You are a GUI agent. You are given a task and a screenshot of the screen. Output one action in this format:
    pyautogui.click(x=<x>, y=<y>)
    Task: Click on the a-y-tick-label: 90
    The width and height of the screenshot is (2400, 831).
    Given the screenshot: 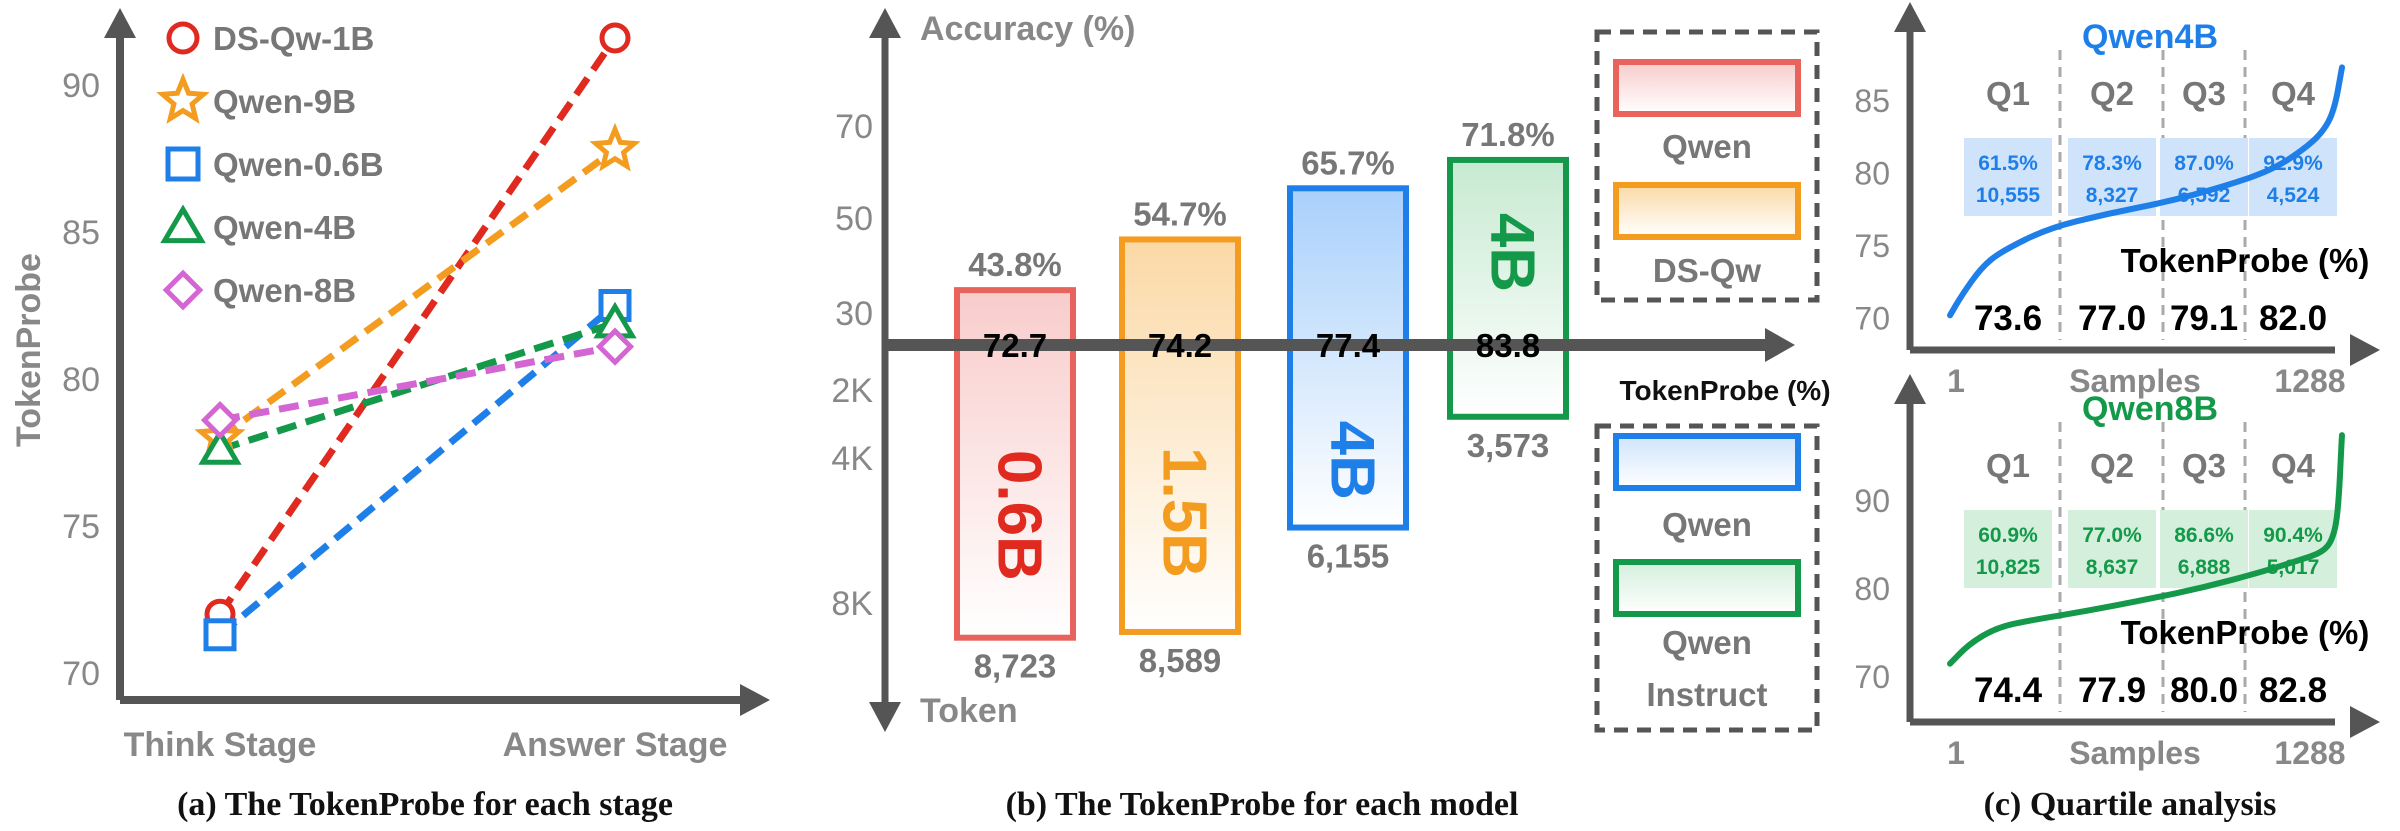 What is the action you would take?
    pyautogui.click(x=81, y=86)
    